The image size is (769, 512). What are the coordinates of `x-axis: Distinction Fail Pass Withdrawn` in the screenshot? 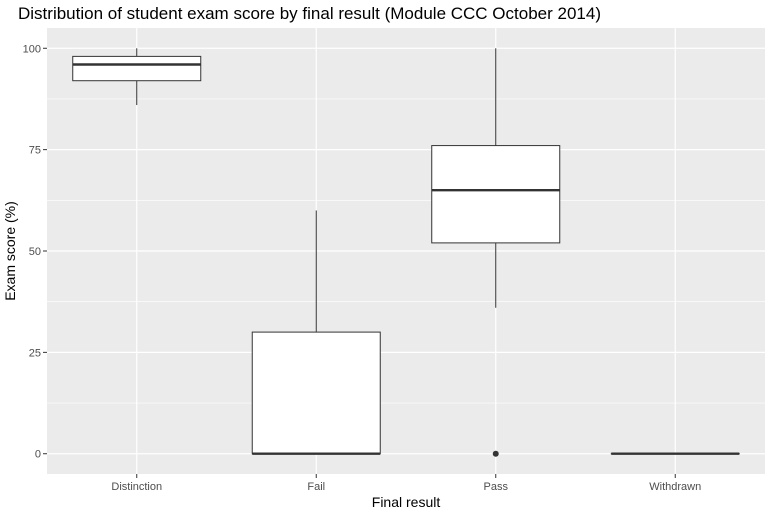 It's located at (406, 483).